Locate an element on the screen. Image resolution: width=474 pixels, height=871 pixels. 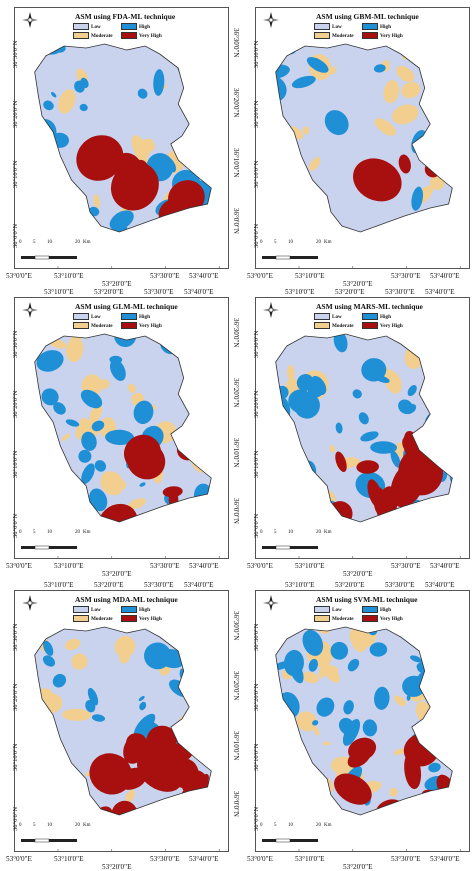
legend-label: Very High is located at coordinates (150, 35).